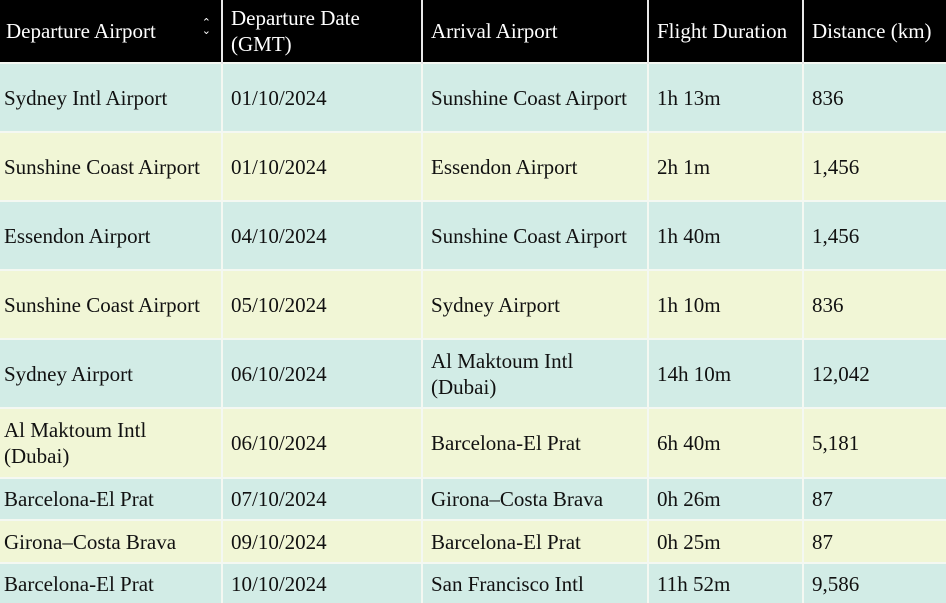 The width and height of the screenshot is (946, 603). Describe the element at coordinates (874, 442) in the screenshot. I see `cell-distance: 5,181` at that location.